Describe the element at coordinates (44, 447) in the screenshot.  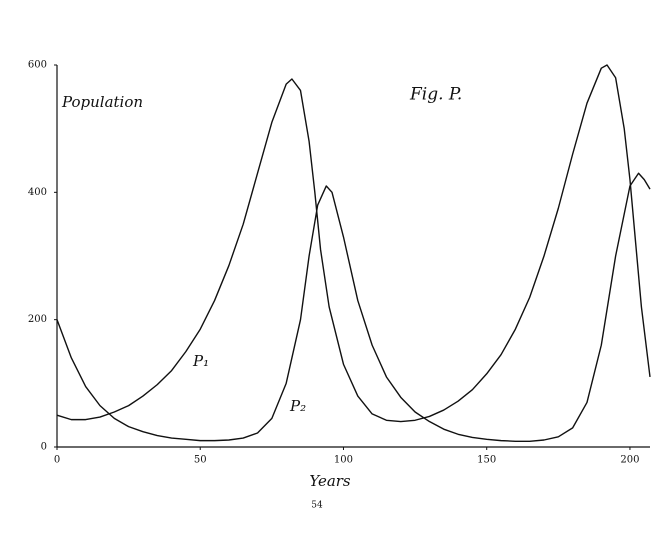
I see `y-tick-label: 0` at that location.